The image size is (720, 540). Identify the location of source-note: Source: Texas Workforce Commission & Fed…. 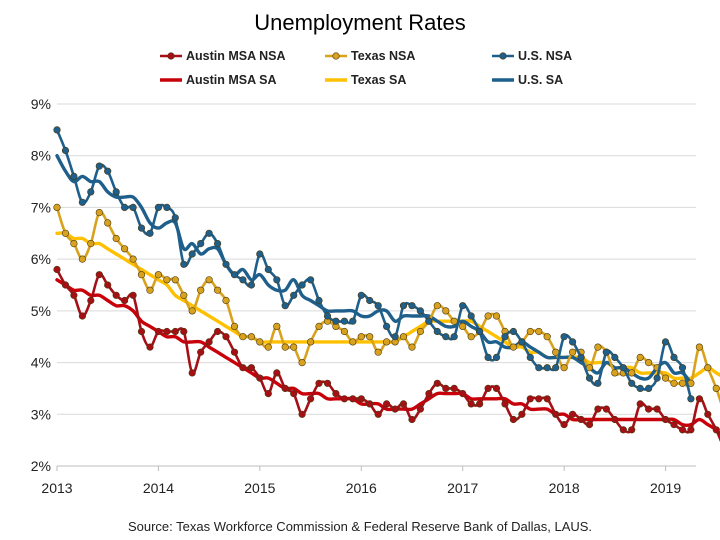
(360, 526).